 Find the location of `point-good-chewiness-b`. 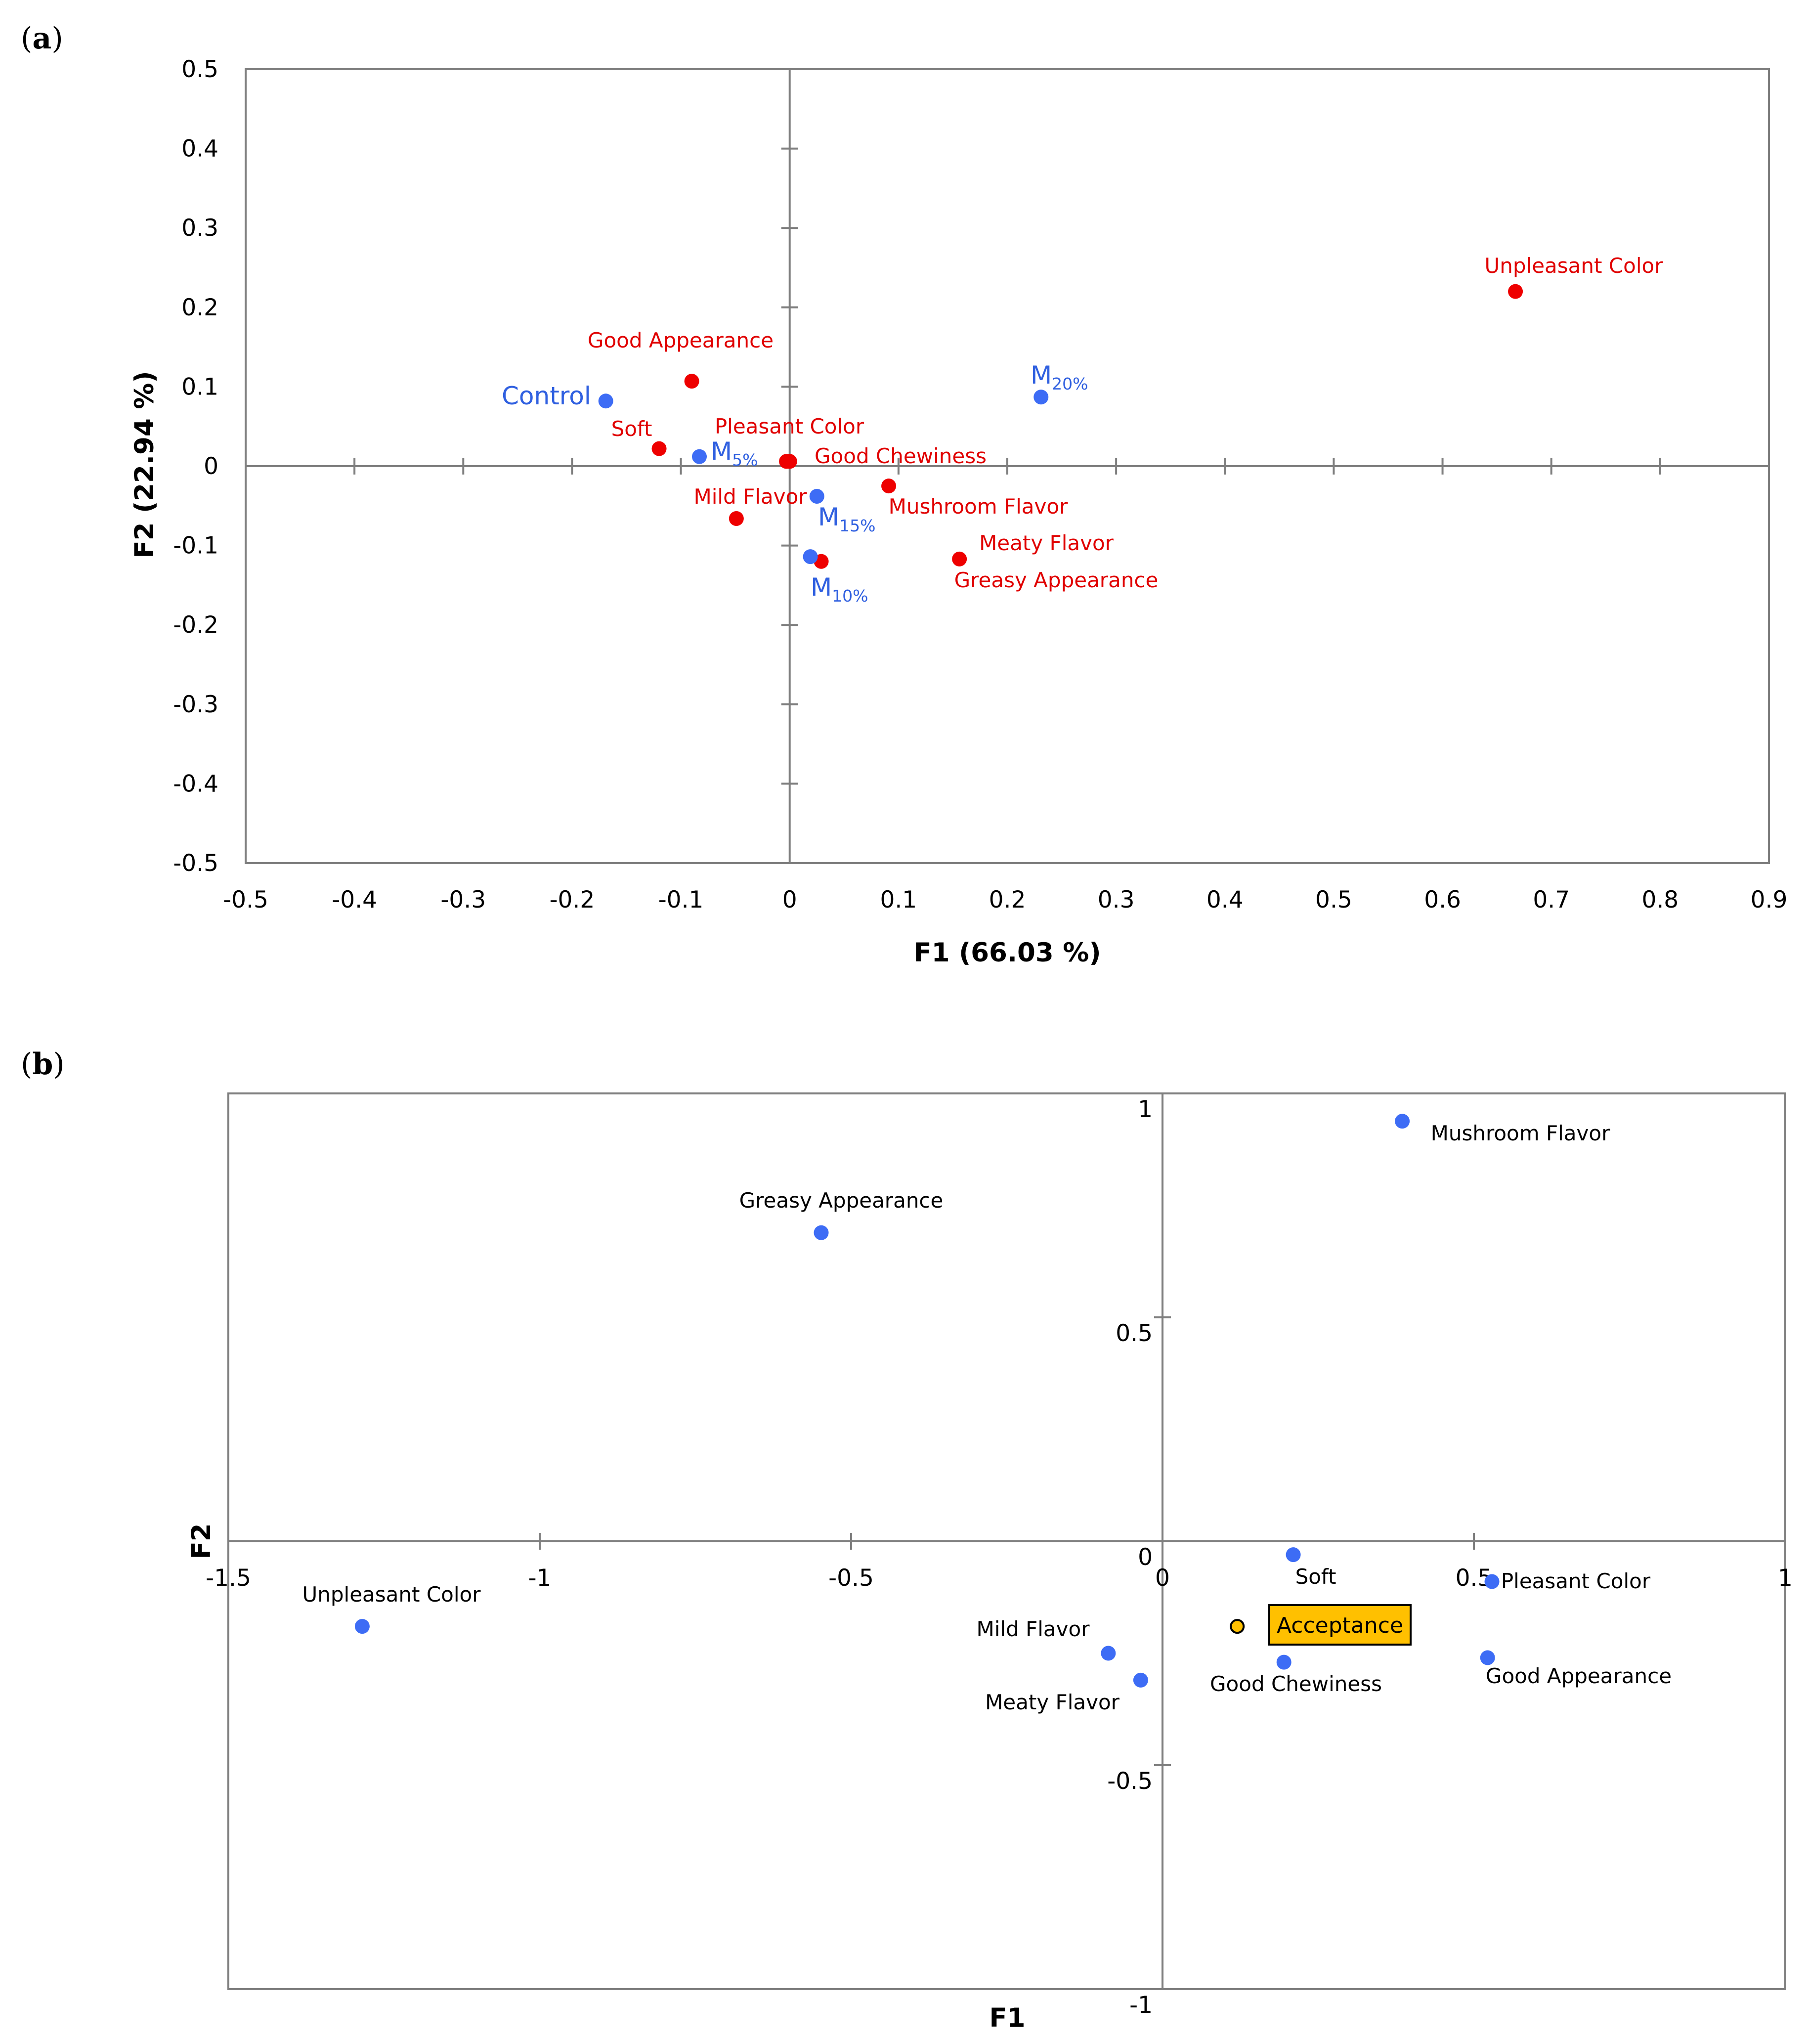

point-good-chewiness-b is located at coordinates (1283, 1662).